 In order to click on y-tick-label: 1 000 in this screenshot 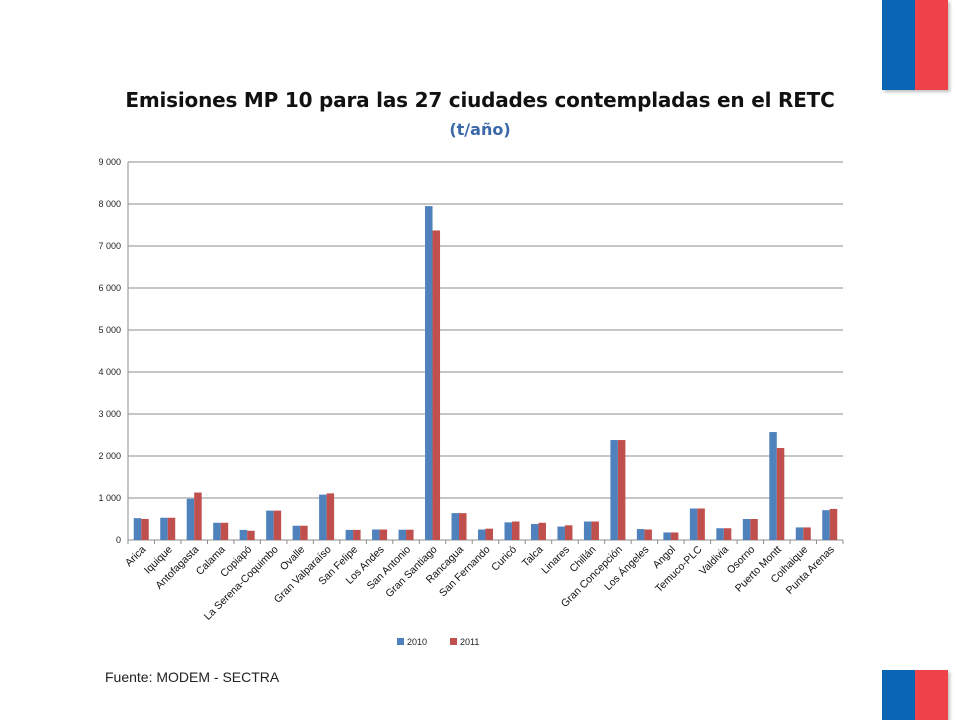, I will do `click(109, 498)`.